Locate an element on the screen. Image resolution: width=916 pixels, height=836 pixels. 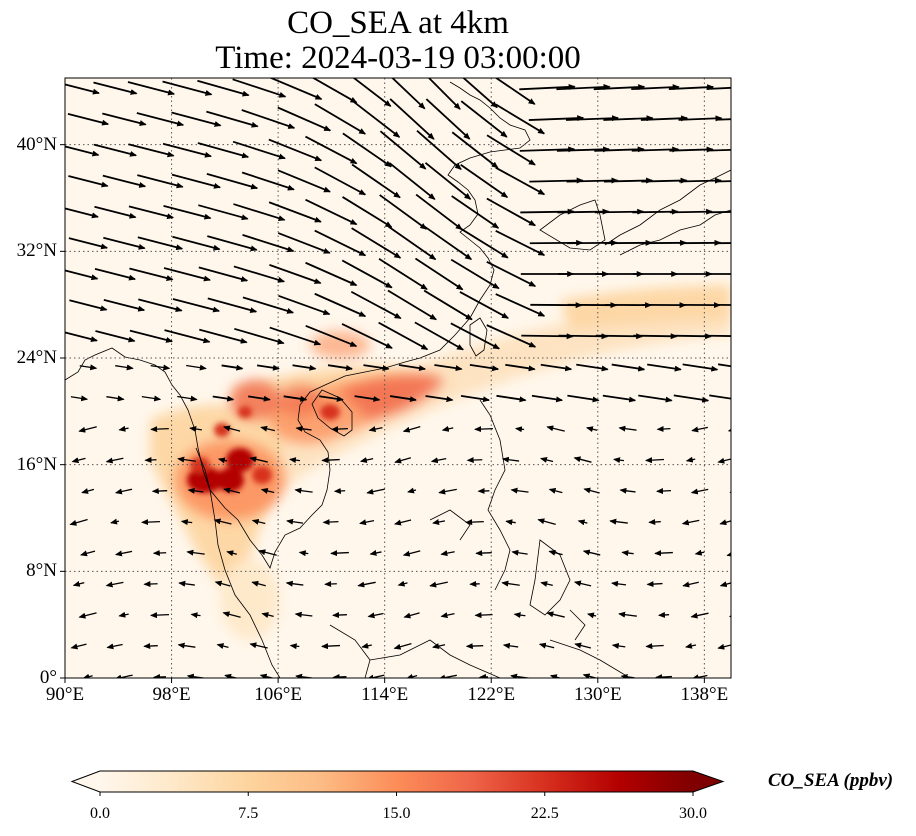
lat-tick-label: 32°N is located at coordinates (36, 251).